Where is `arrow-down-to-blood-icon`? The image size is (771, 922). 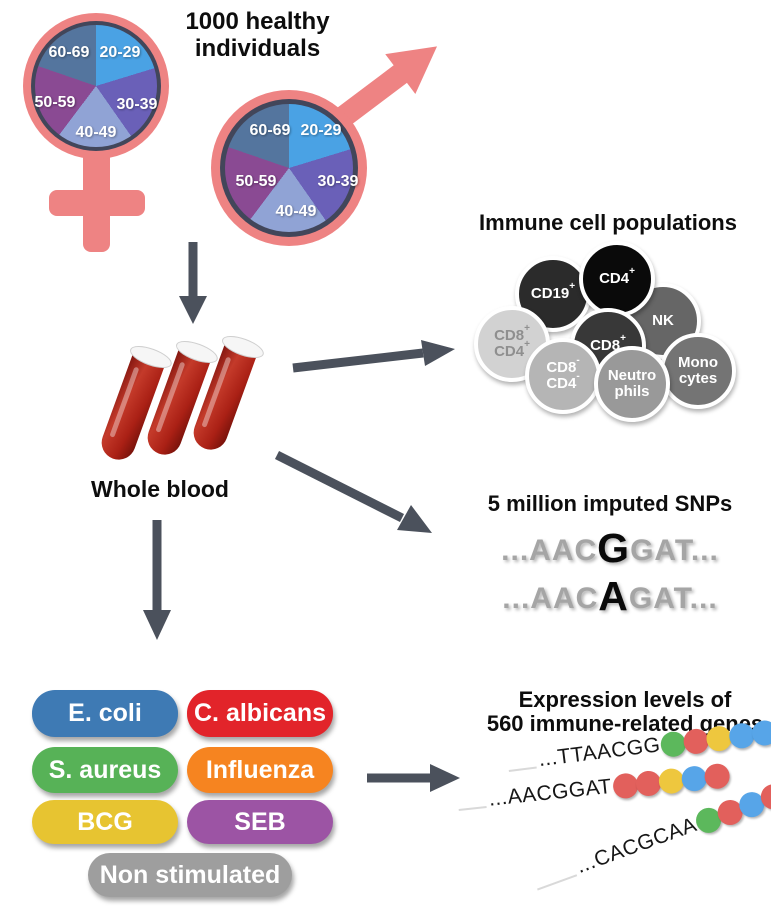 arrow-down-to-blood-icon is located at coordinates (193, 283).